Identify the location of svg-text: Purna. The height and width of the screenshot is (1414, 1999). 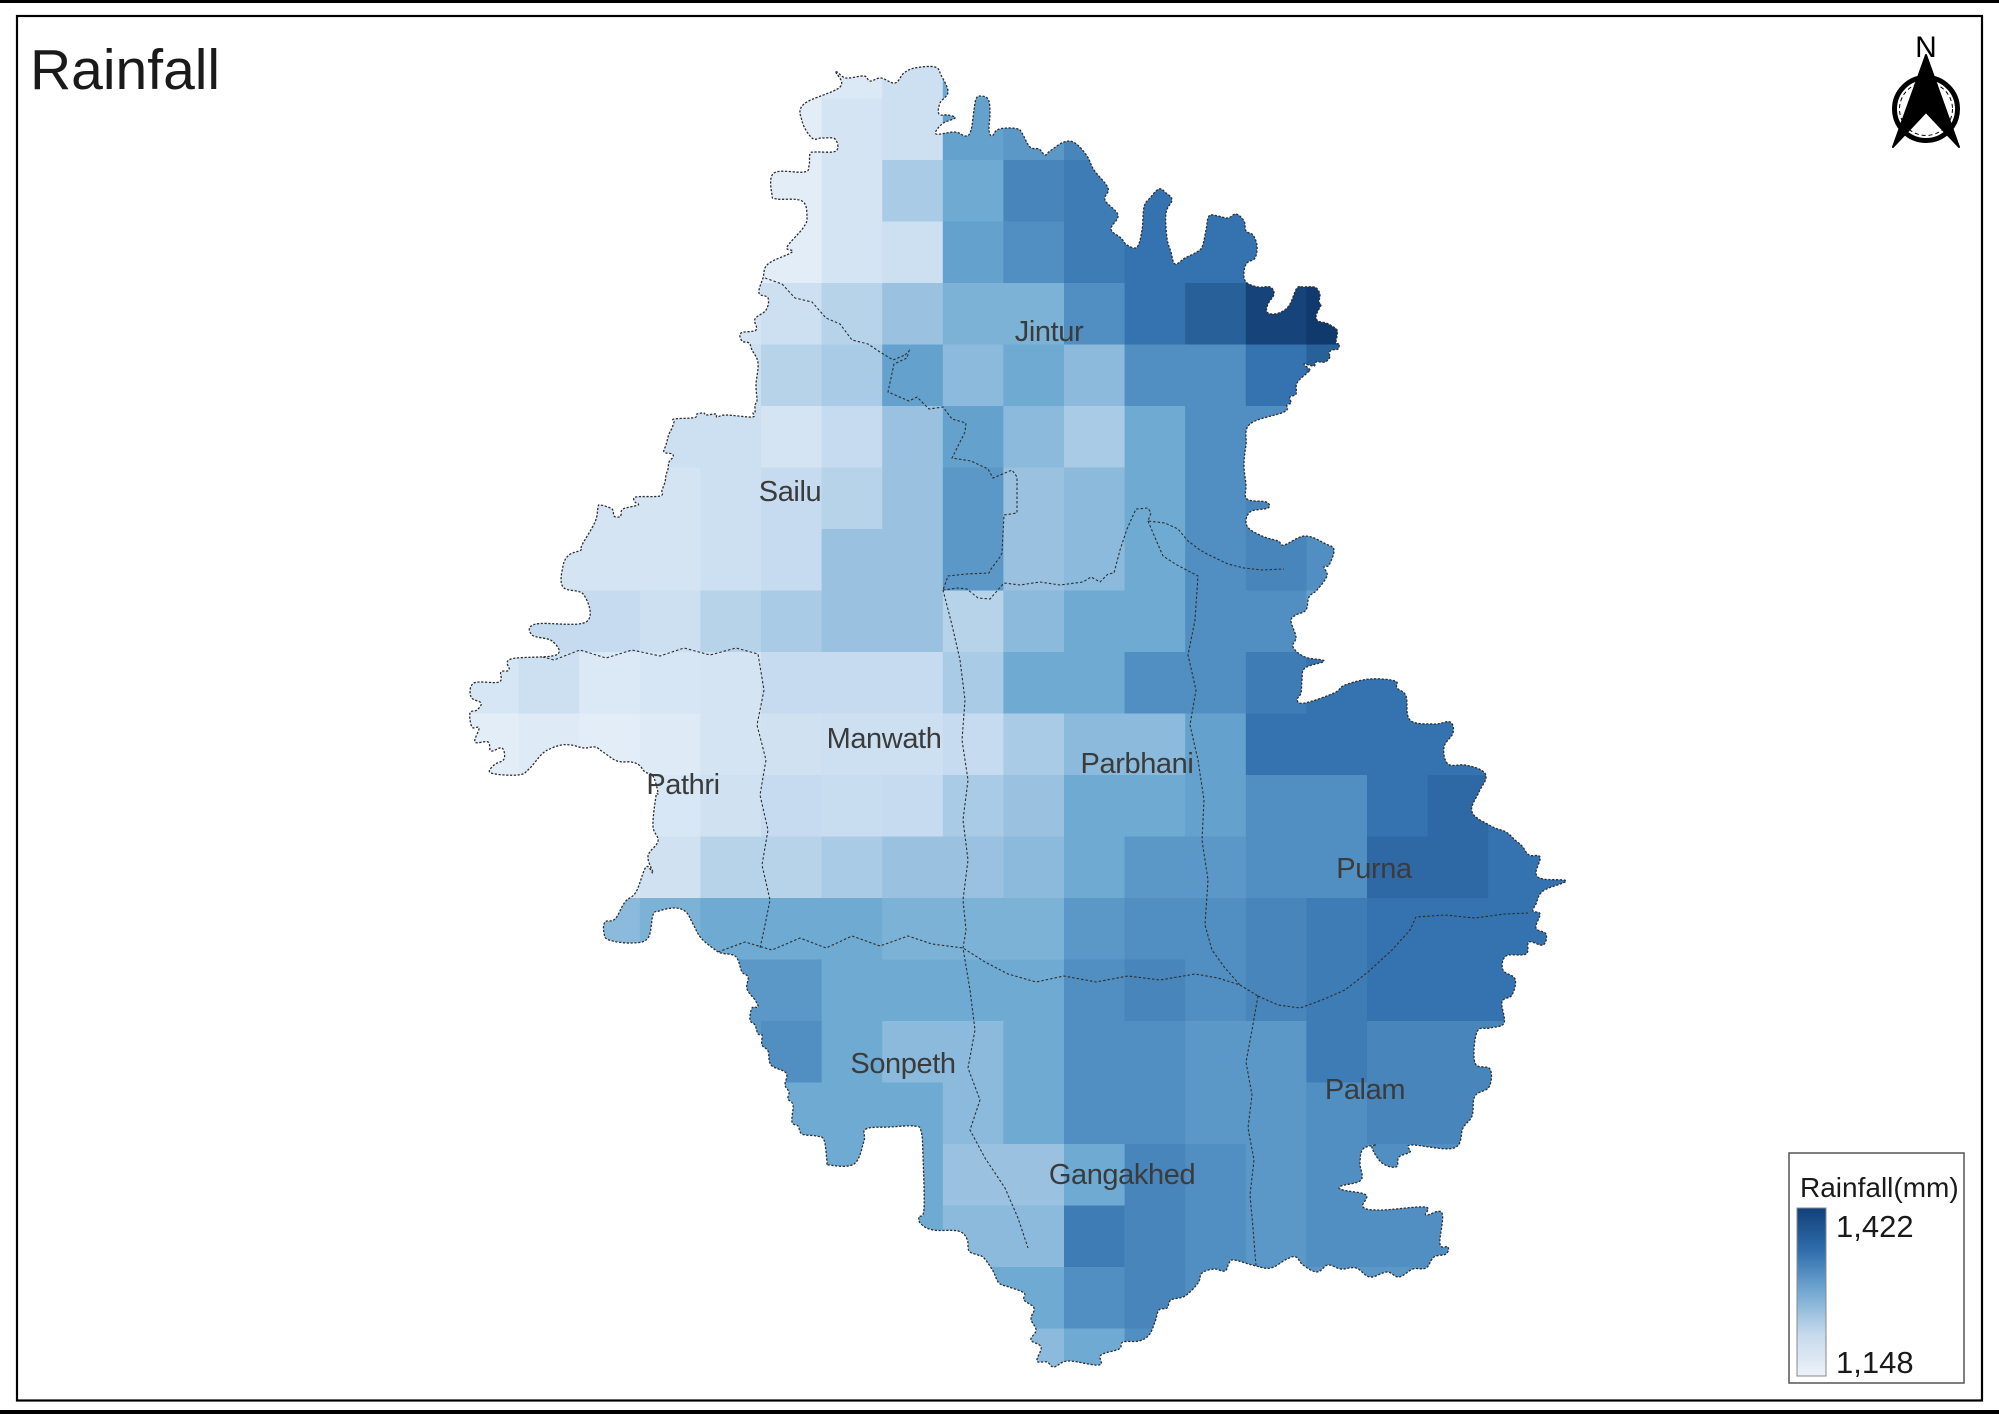
(1374, 869).